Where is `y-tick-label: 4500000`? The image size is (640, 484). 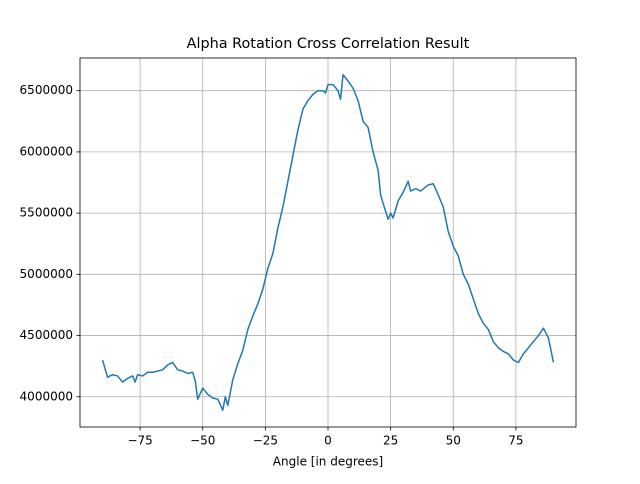 y-tick-label: 4500000 is located at coordinates (46, 335).